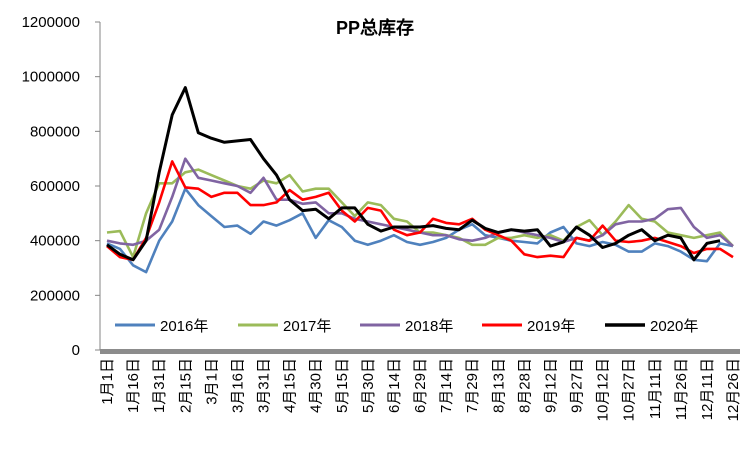 The image size is (750, 450). I want to click on x-tick-label: 3月16日, so click(237, 385).